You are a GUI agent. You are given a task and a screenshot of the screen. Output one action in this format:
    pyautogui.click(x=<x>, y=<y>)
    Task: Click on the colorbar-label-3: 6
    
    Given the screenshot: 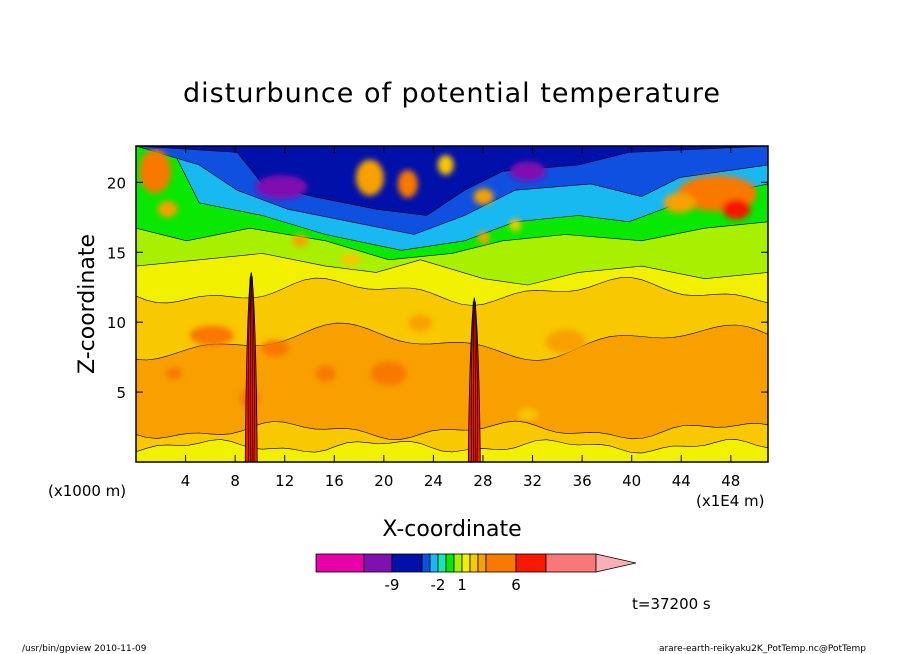 What is the action you would take?
    pyautogui.click(x=516, y=585)
    